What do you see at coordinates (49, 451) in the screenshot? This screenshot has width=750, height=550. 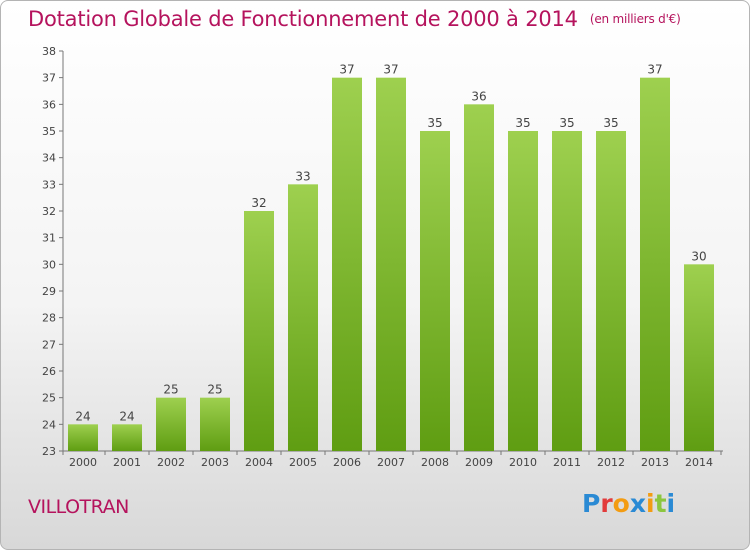 I see `y-tick-label: 23` at bounding box center [49, 451].